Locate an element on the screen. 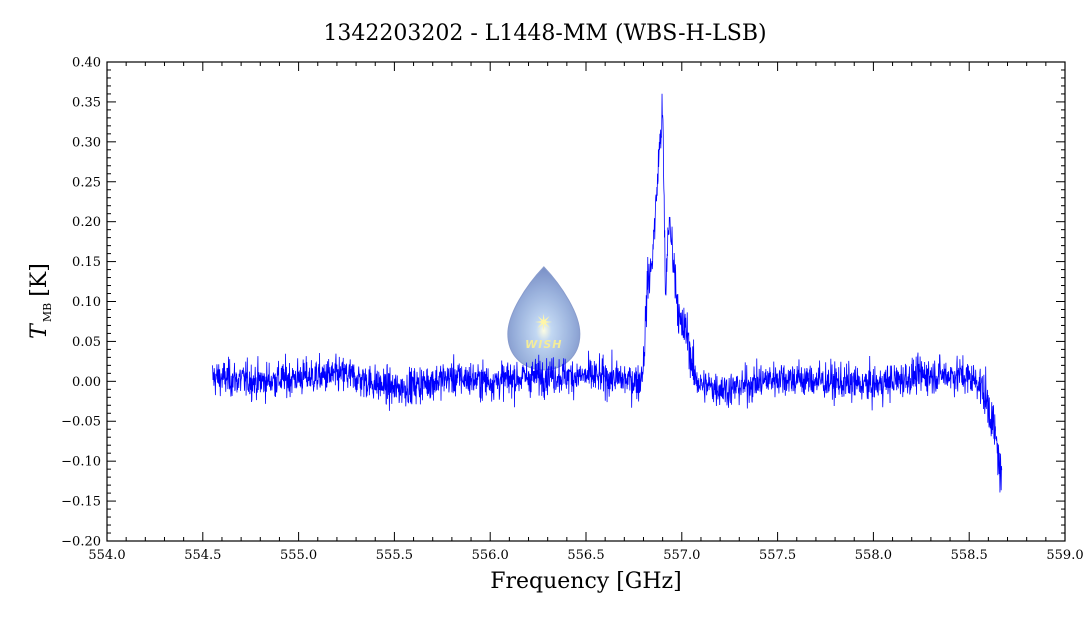 This screenshot has width=1090, height=618. y-axis-label-sub: MB is located at coordinates (47, 312).